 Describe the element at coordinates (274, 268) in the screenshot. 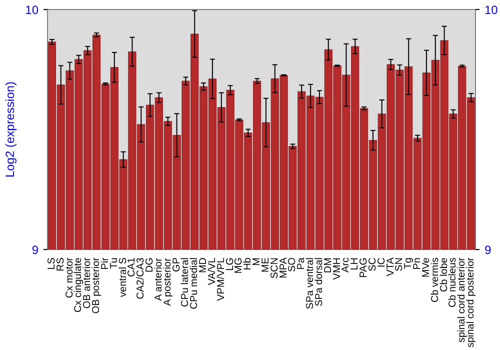

I see `x-tick-label: SCN` at that location.